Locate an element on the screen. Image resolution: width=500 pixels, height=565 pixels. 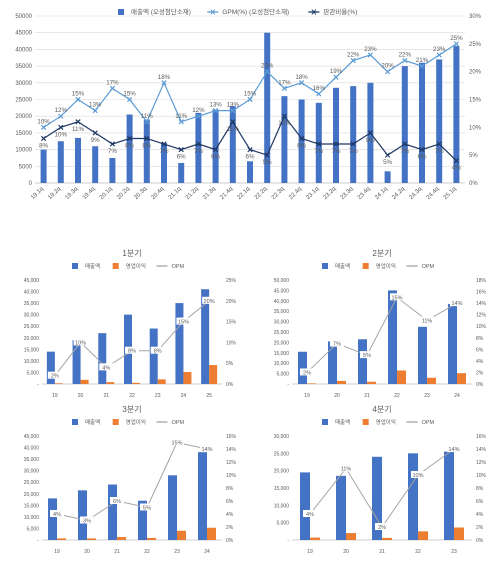
gpm-data-label: 16% is located at coordinates (319, 88).